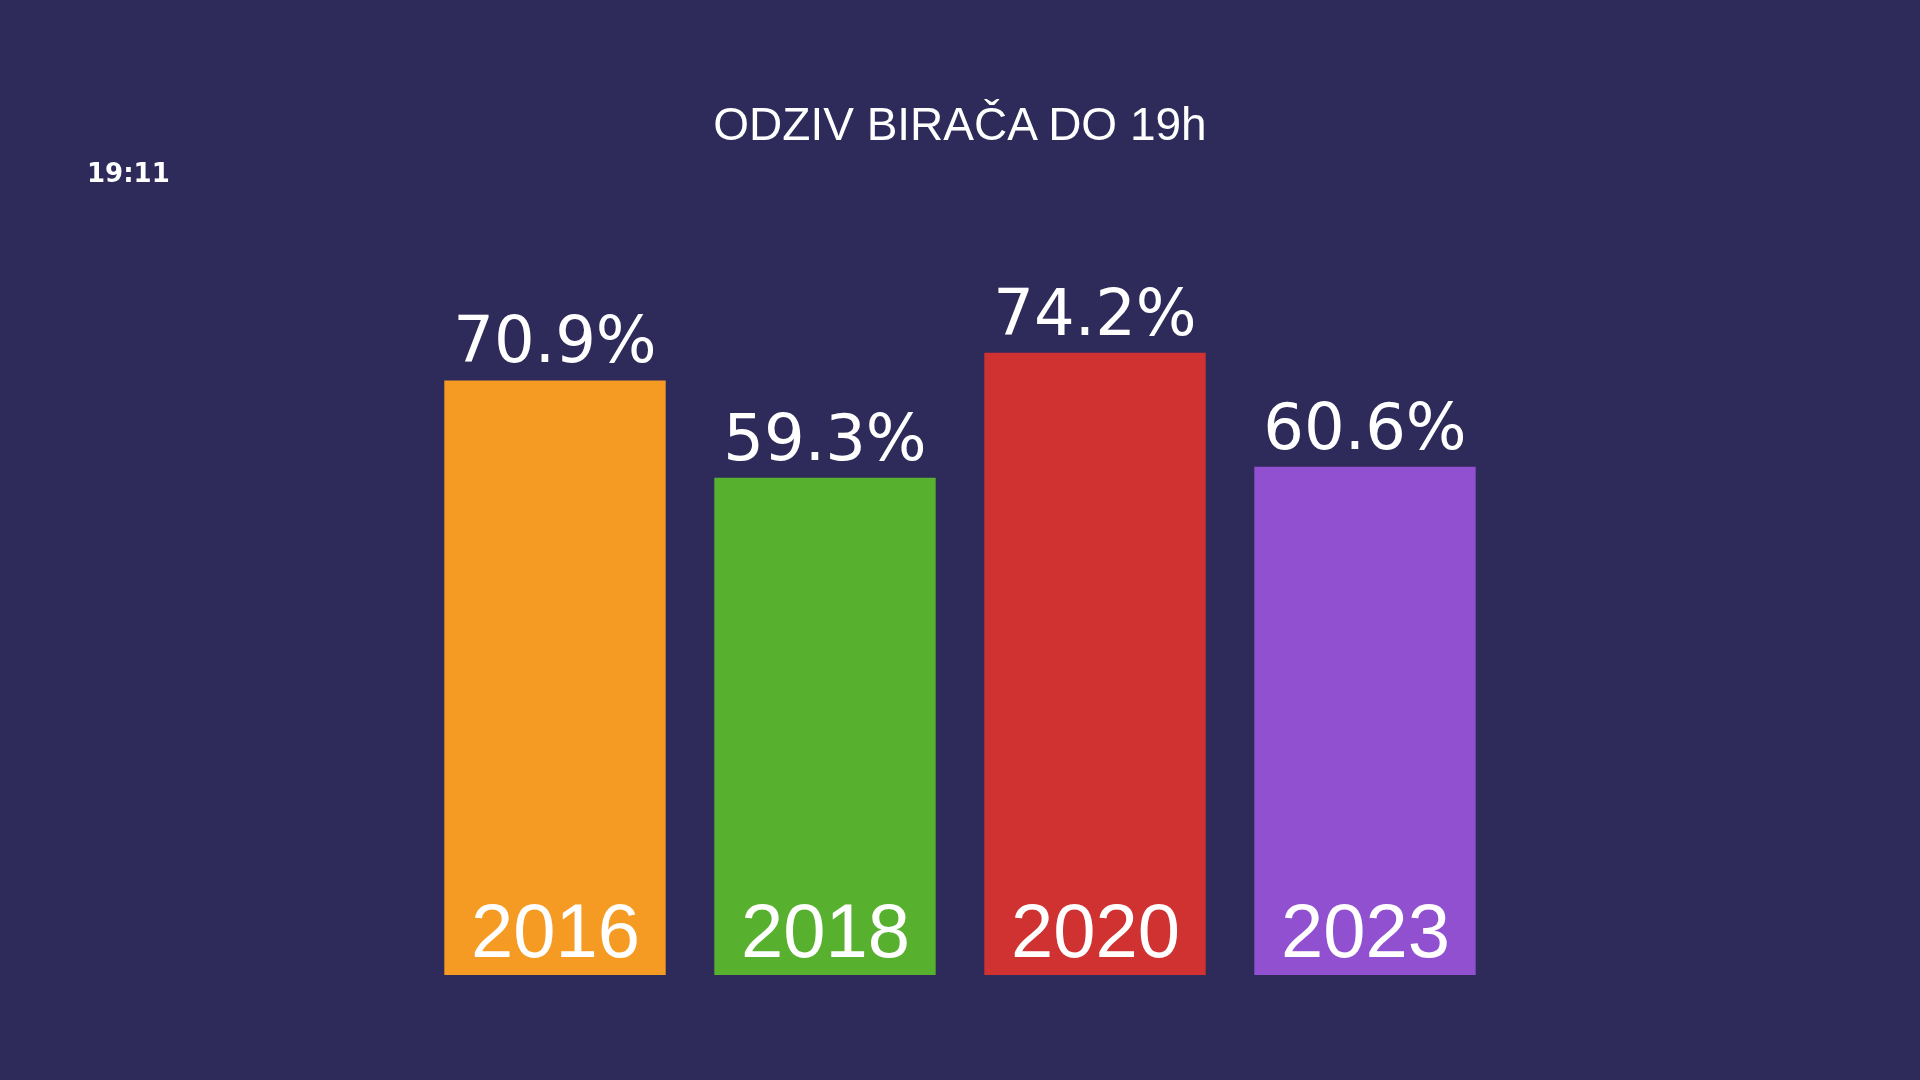 This screenshot has height=1080, width=1920. I want to click on chart-title: ODZIV BIRAČA DO 19h, so click(960, 124).